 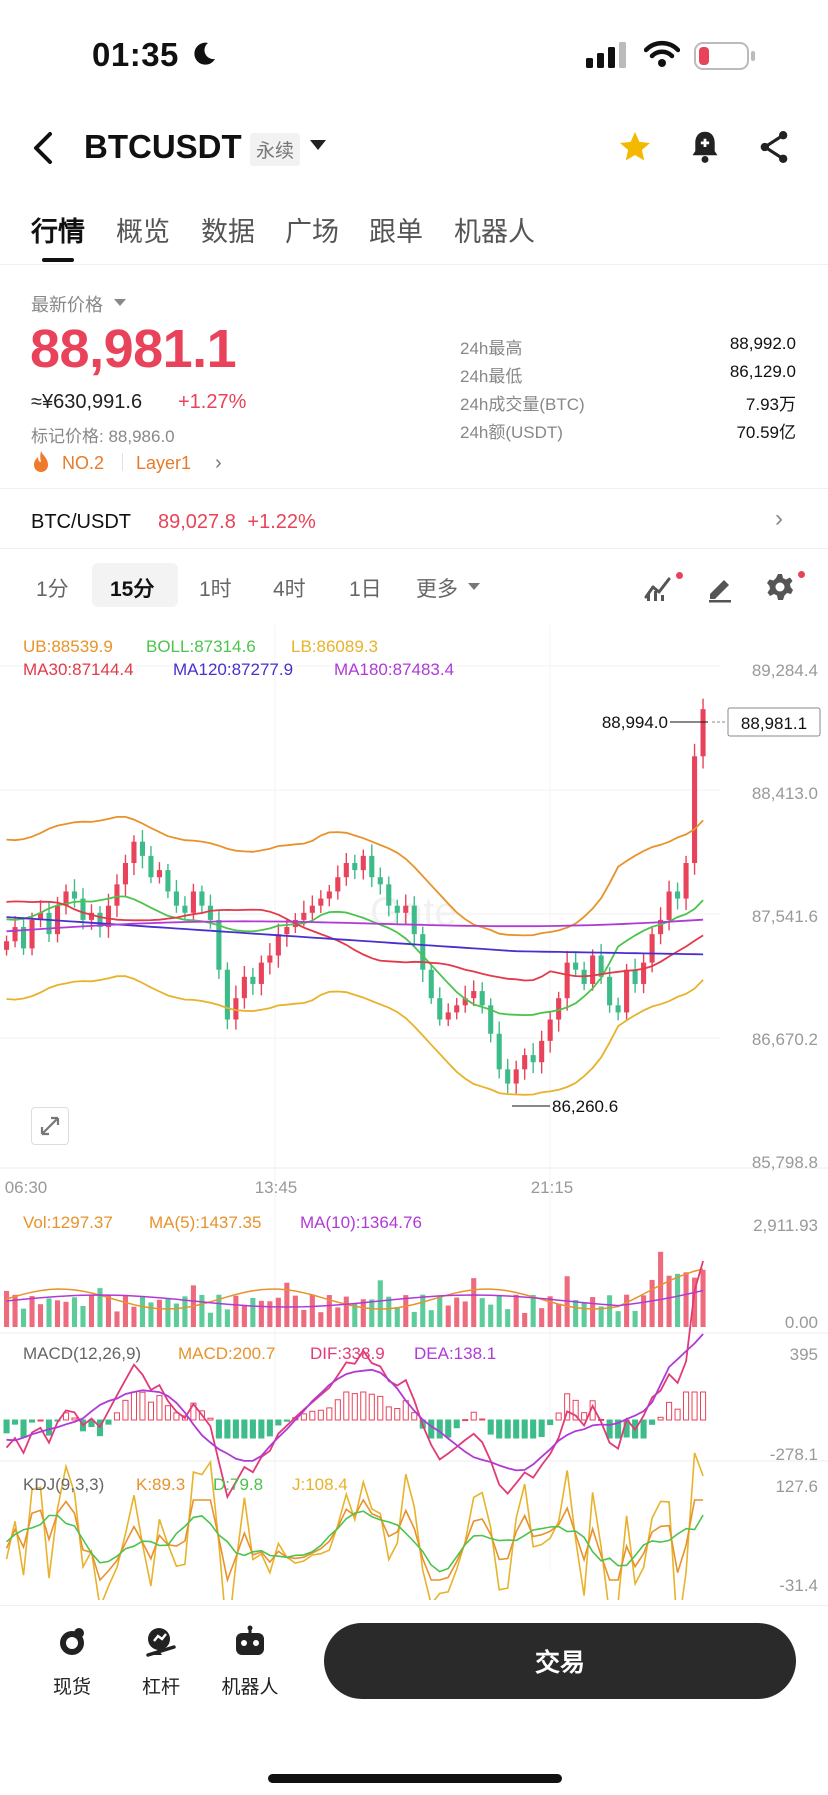 I want to click on spot-pair-price: 89,027.8 +1.22%, so click(x=237, y=522).